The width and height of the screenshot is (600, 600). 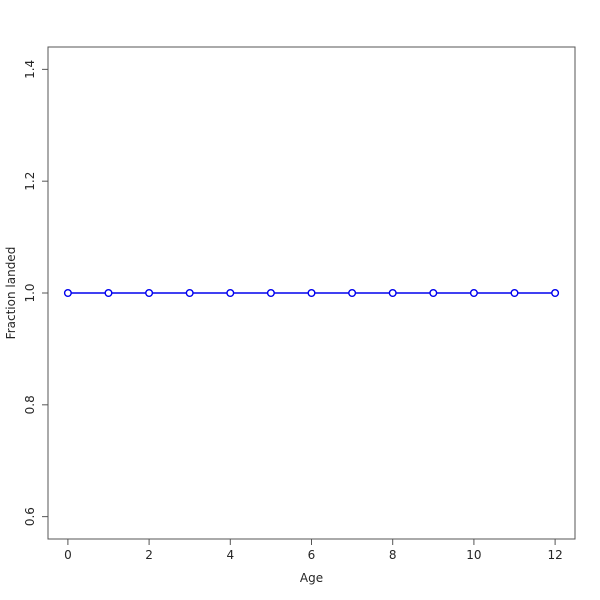 I want to click on y-axis-tick-label: 0.6, so click(x=30, y=516).